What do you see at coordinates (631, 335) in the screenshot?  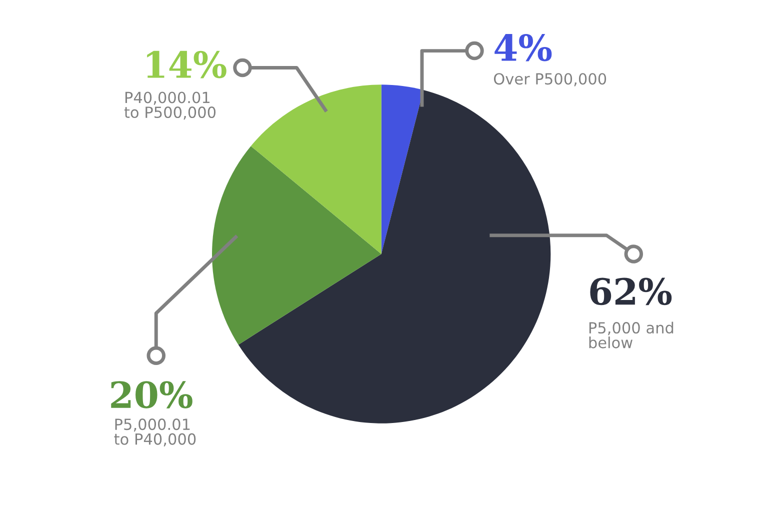 I see `slice-label: P5,000 and below` at bounding box center [631, 335].